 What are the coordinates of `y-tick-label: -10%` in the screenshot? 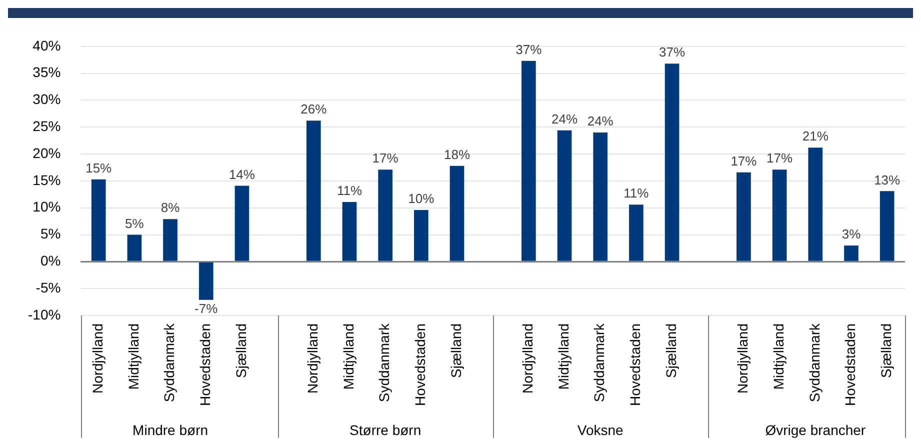 It's located at (44, 314).